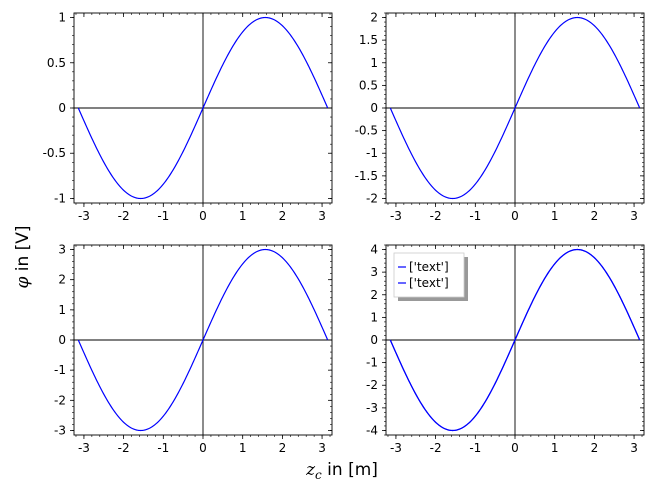 The width and height of the screenshot is (656, 490). I want to click on y-axis-title: φ in [V], so click(23, 256).